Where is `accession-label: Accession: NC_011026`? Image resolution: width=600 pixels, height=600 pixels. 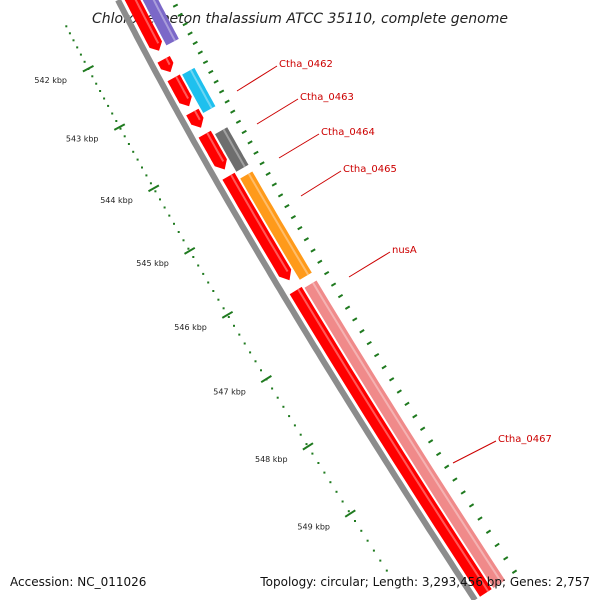
accession-label: Accession: NC_011026 is located at coordinates (78, 582).